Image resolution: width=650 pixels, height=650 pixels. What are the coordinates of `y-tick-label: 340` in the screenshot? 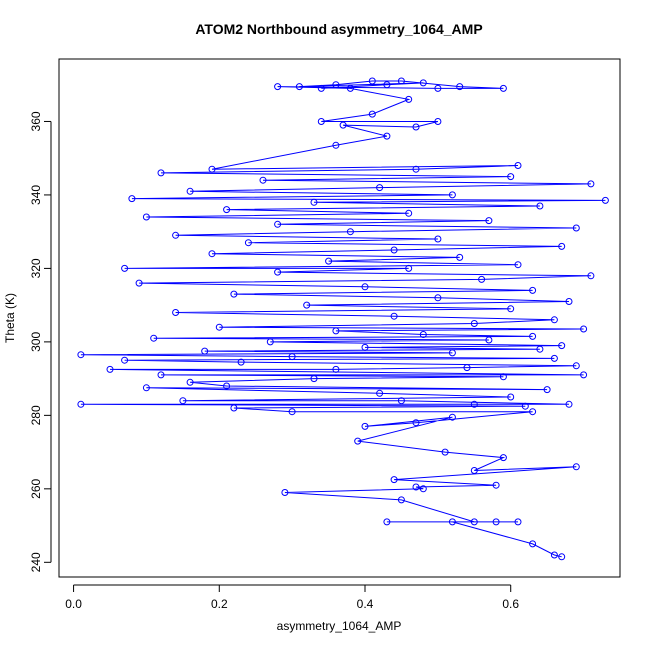 It's located at (36, 195).